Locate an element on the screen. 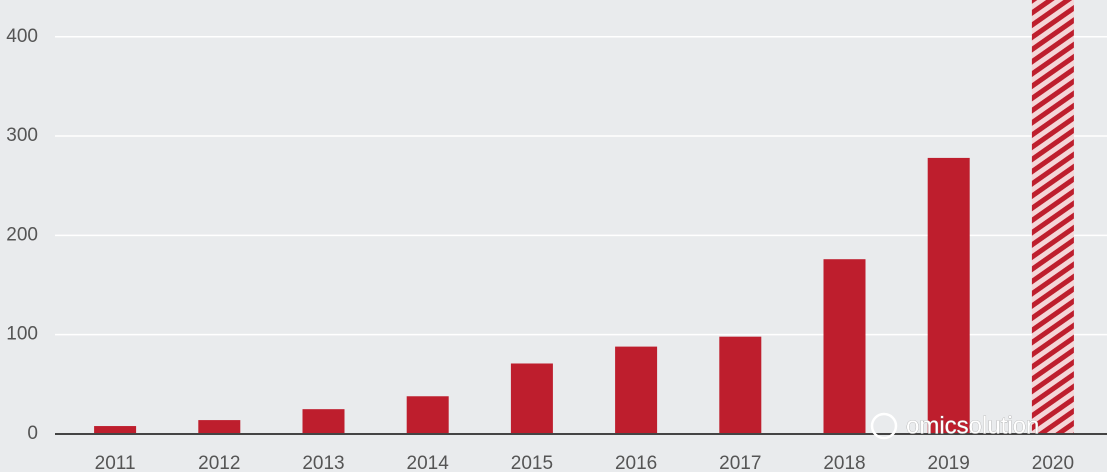 The height and width of the screenshot is (472, 1107). x-tick-label: 2011 is located at coordinates (115, 462).